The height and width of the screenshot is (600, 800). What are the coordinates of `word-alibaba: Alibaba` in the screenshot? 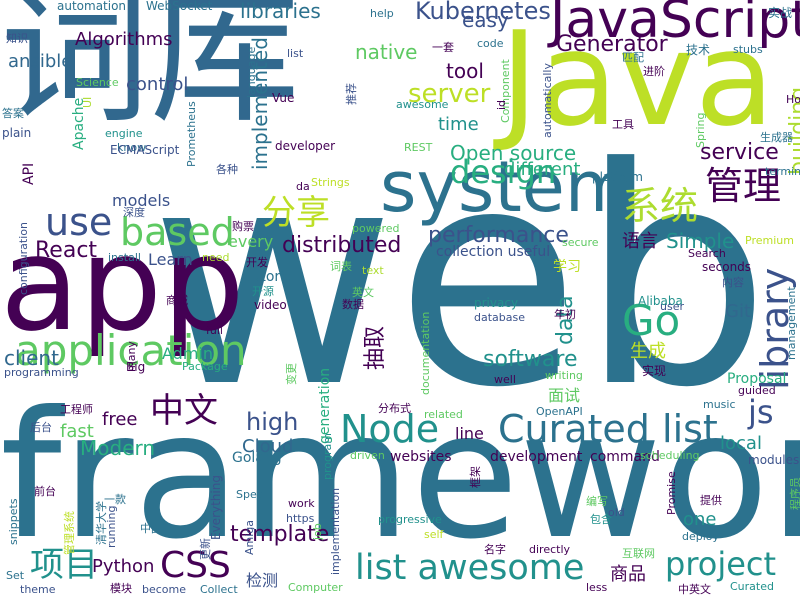 It's located at (660, 300).